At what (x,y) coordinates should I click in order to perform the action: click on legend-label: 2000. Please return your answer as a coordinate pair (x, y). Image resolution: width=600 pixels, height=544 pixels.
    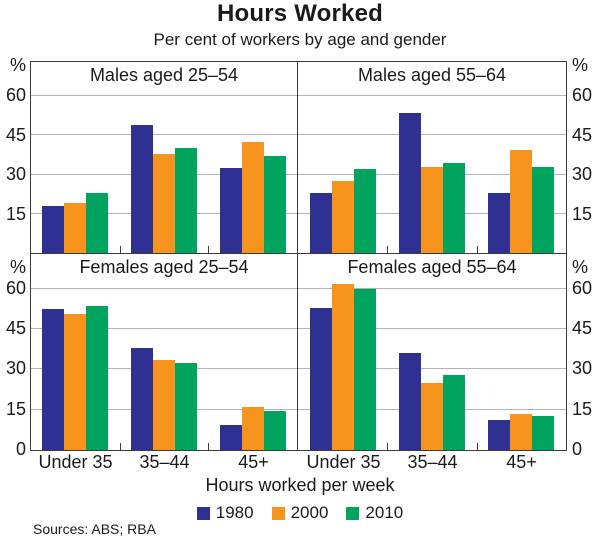
    Looking at the image, I should click on (309, 512).